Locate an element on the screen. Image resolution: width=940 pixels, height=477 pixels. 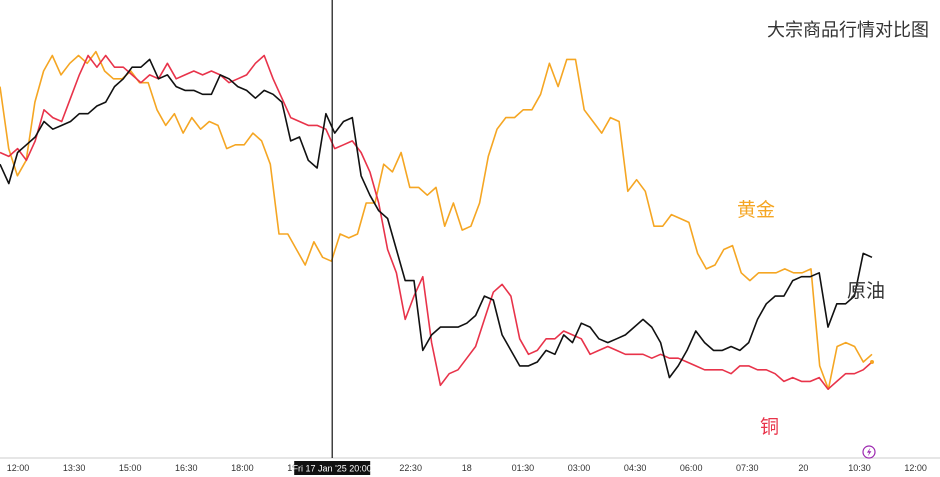
x-tick-label: 13:30 is located at coordinates (74, 468).